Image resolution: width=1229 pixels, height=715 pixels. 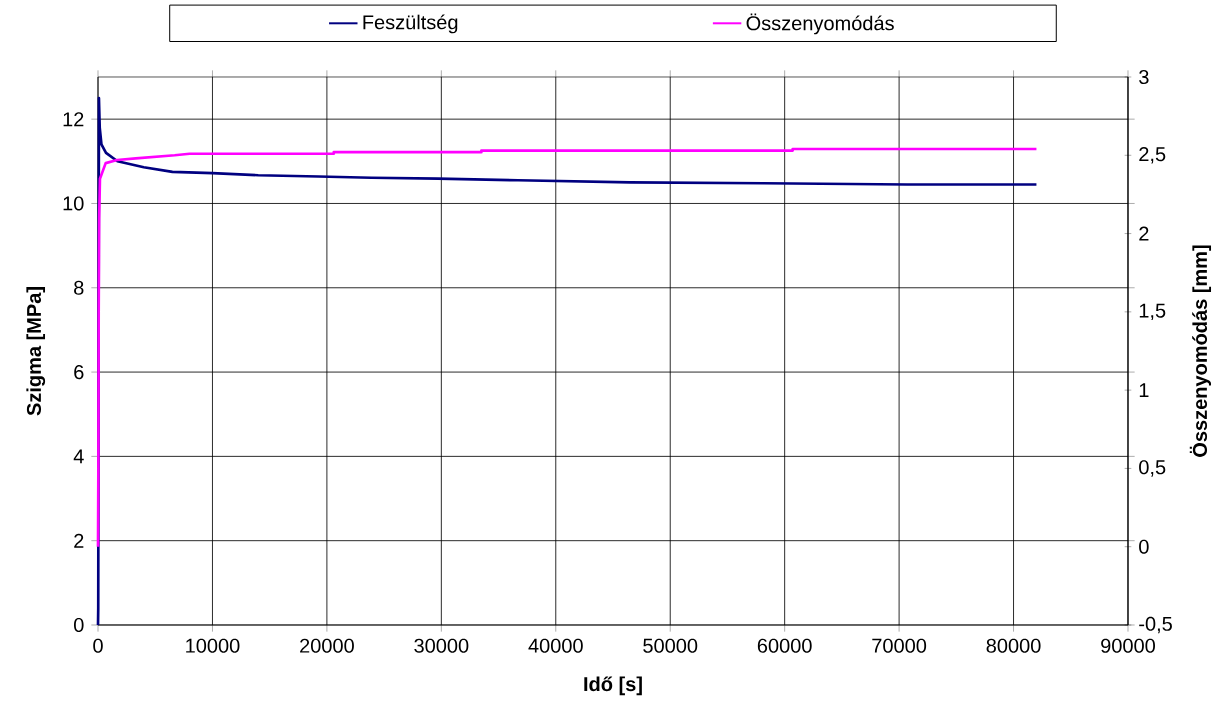 What do you see at coordinates (98, 645) in the screenshot?
I see `x-tick-label: 0` at bounding box center [98, 645].